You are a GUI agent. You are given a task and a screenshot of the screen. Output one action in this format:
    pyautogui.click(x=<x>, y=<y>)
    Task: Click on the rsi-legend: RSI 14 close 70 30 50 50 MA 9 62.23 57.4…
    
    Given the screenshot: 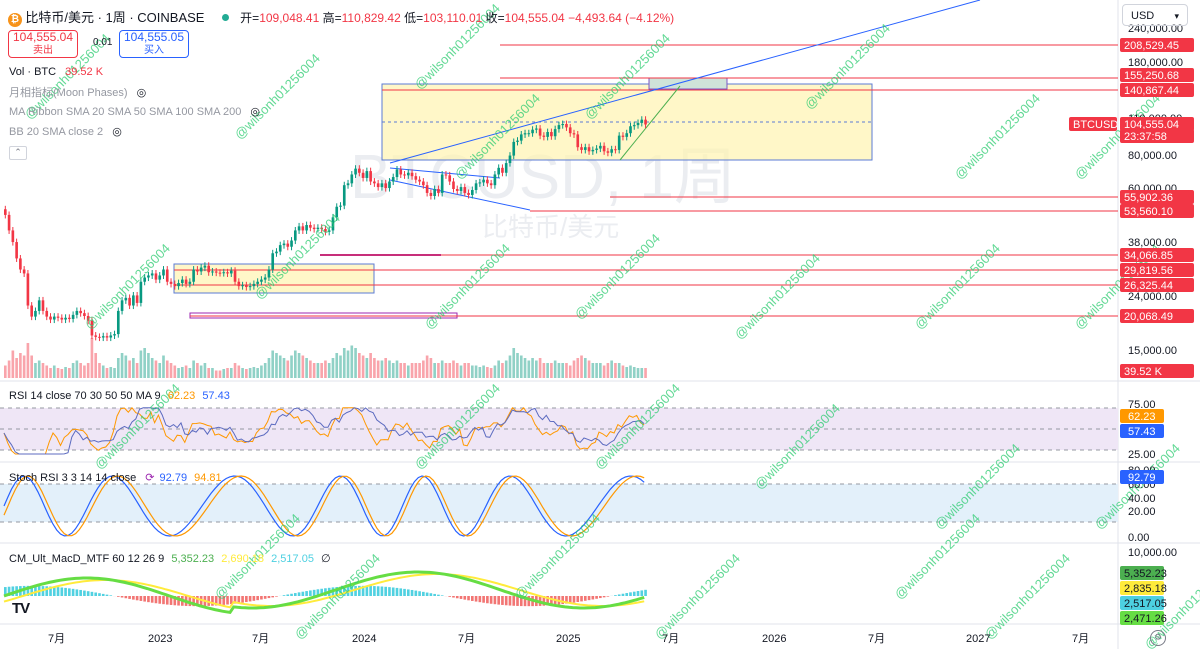 What is the action you would take?
    pyautogui.click(x=119, y=396)
    